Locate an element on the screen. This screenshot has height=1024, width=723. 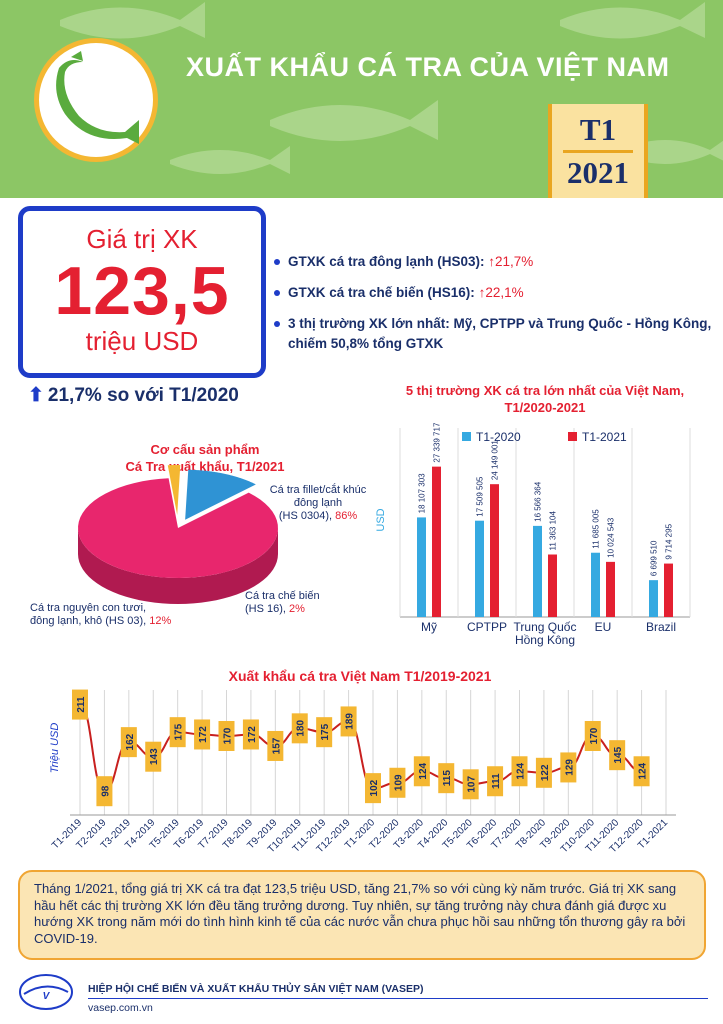
footer-website: vasep.com.vn is located at coordinates (120, 1008).